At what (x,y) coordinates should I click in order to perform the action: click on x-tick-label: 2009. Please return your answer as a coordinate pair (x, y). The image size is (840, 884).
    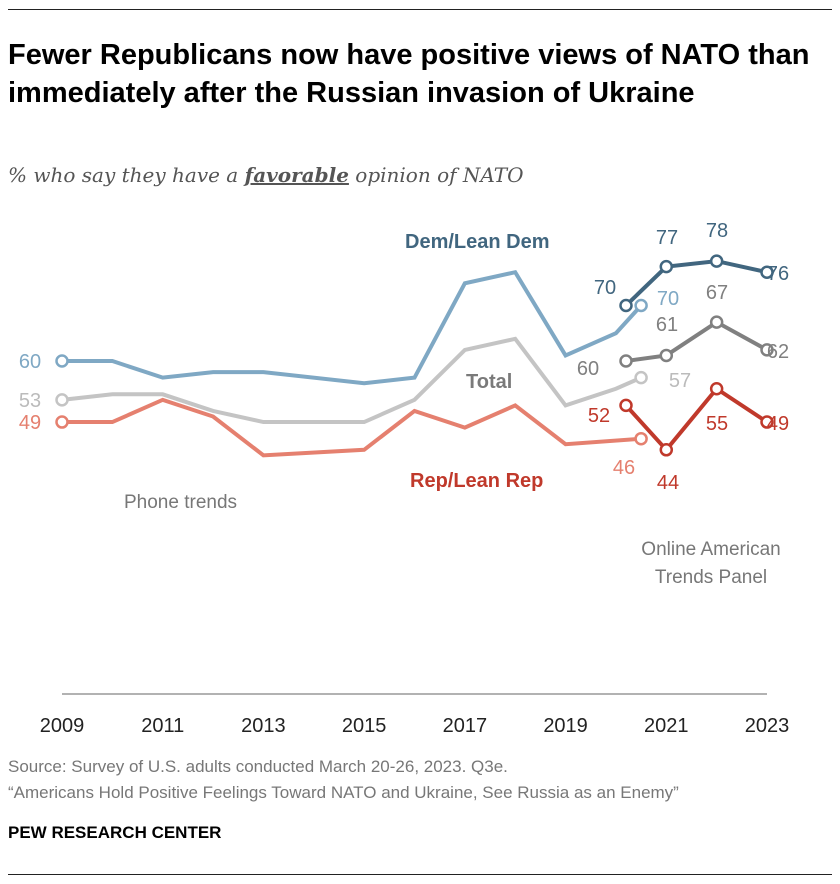
    Looking at the image, I should click on (62, 726).